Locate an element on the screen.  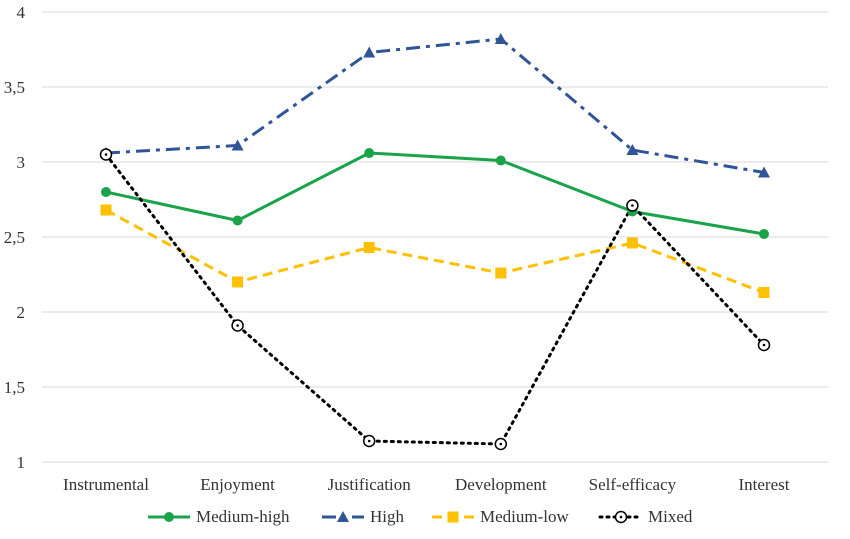
x-tick-label: Justification is located at coordinates (370, 484).